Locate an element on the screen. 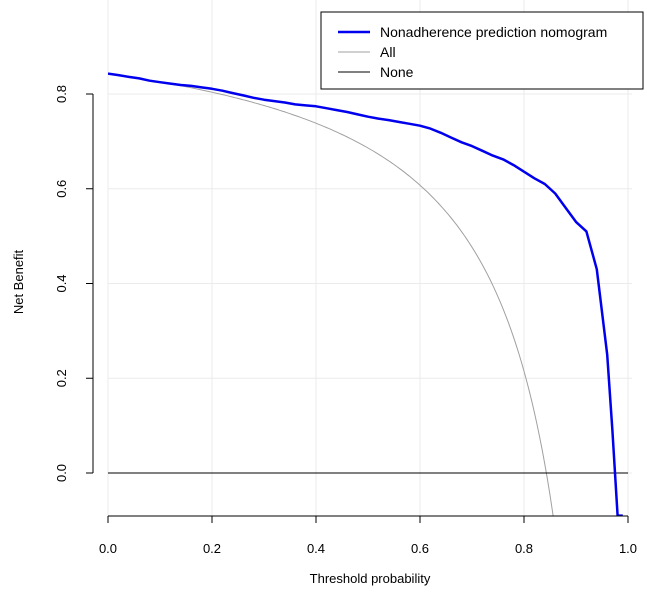 The image size is (647, 602). x-tick-label: 0.0 is located at coordinates (108, 548).